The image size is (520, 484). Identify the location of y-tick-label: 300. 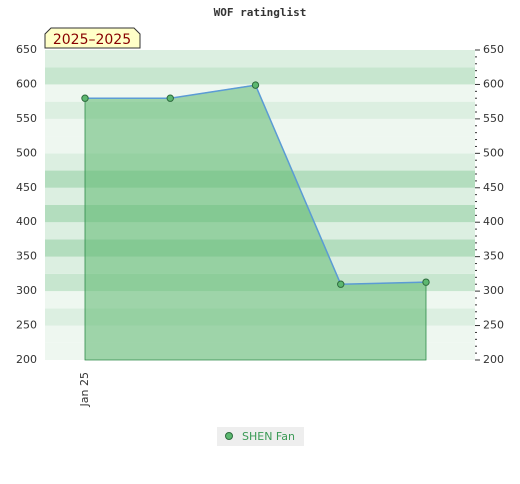
(26, 290).